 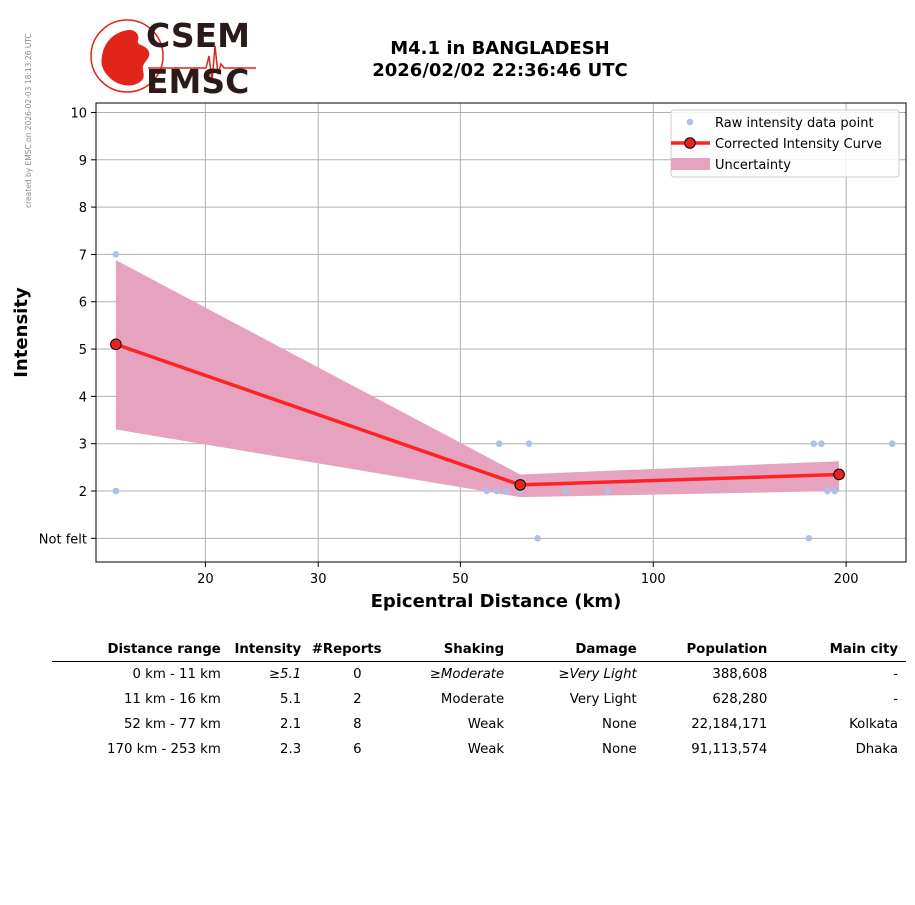 I want to click on legend-band-swatch, so click(x=690, y=164).